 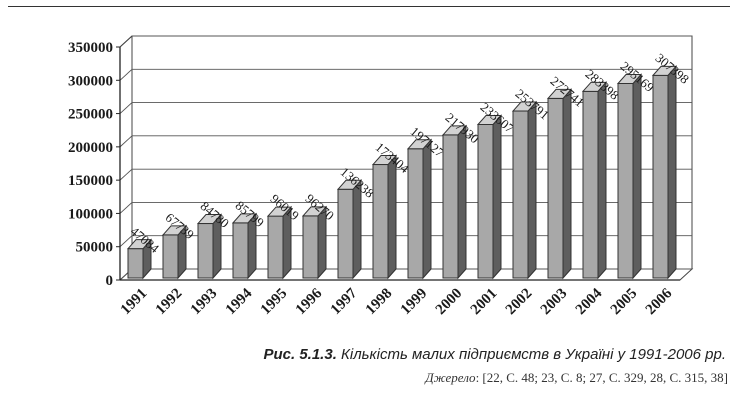 I want to click on bar-1993, so click(x=209, y=246).